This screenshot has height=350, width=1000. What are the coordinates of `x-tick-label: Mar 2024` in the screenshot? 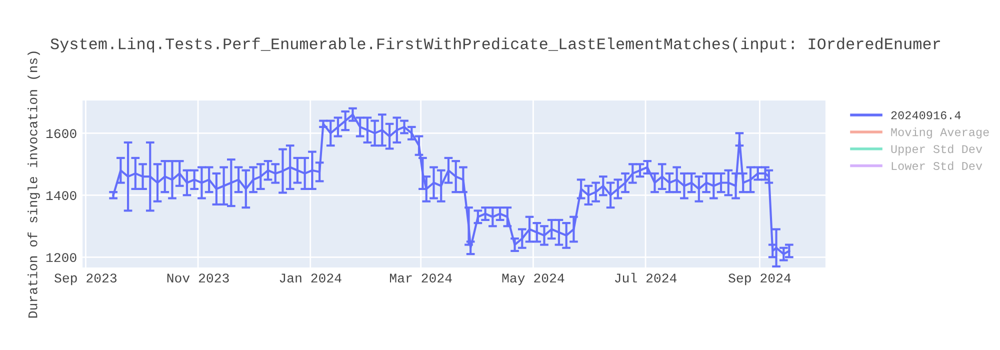 It's located at (421, 278).